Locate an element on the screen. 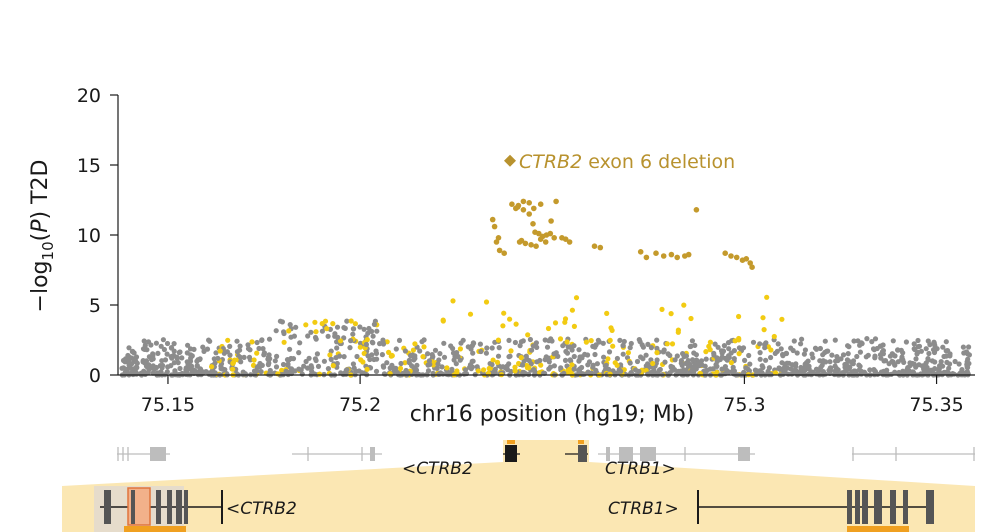 This screenshot has height=532, width=994. y-axis-title-paren: ( is located at coordinates (40, 237).